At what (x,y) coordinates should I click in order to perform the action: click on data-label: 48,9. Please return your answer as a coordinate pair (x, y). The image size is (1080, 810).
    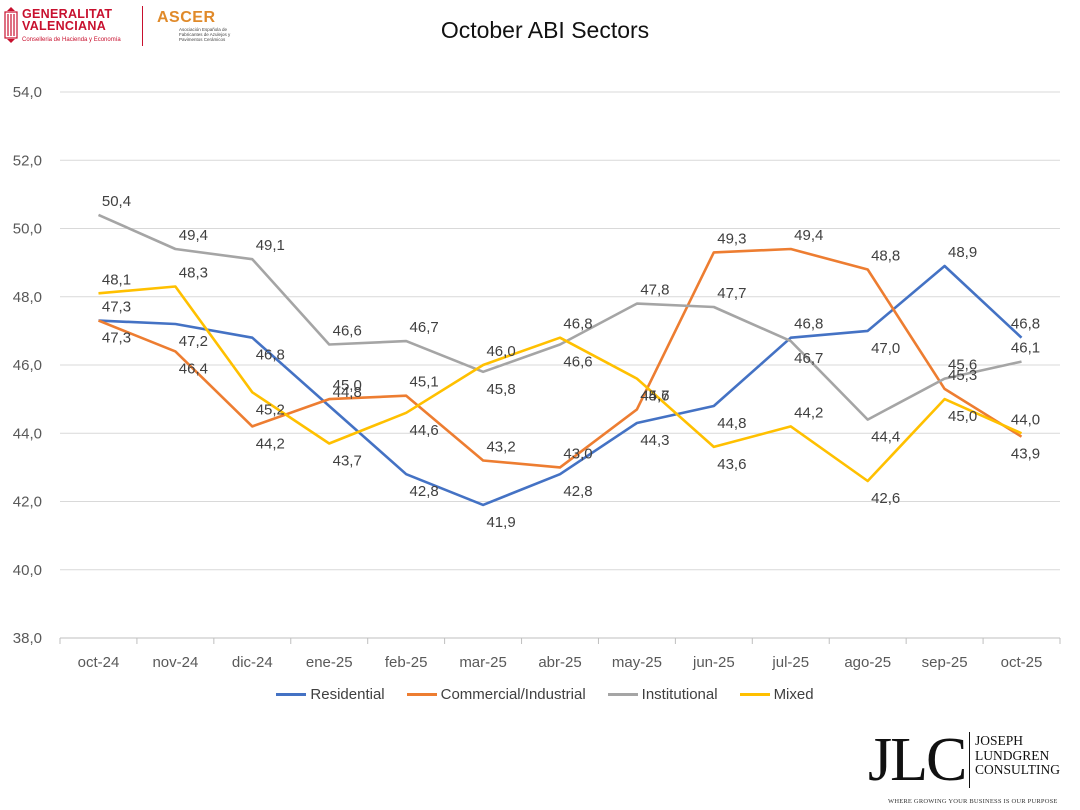
    Looking at the image, I should click on (962, 252).